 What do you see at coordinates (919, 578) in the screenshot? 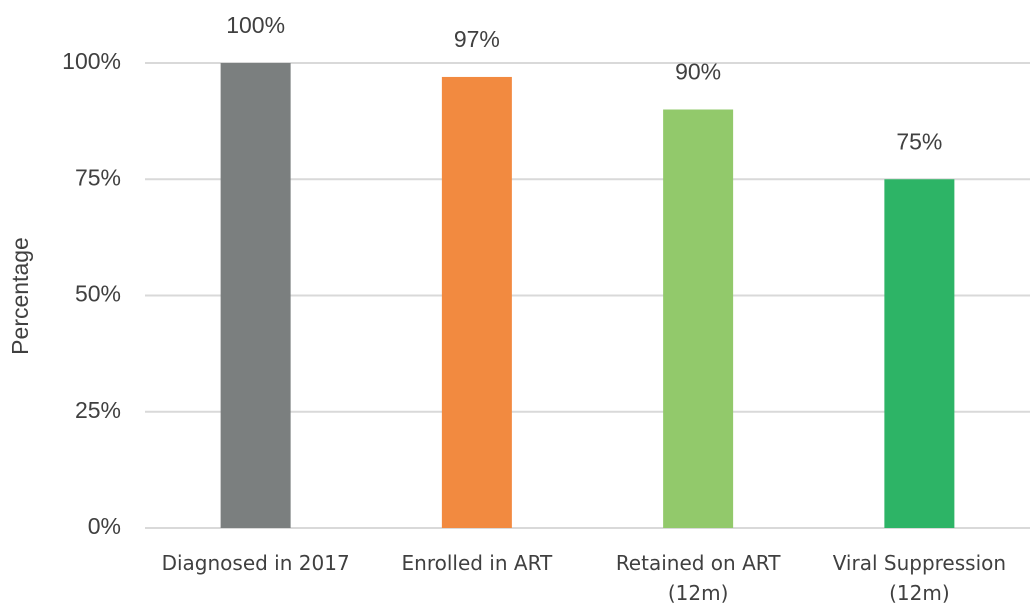
I see `x-tick-label: Viral Suppression (12m)` at bounding box center [919, 578].